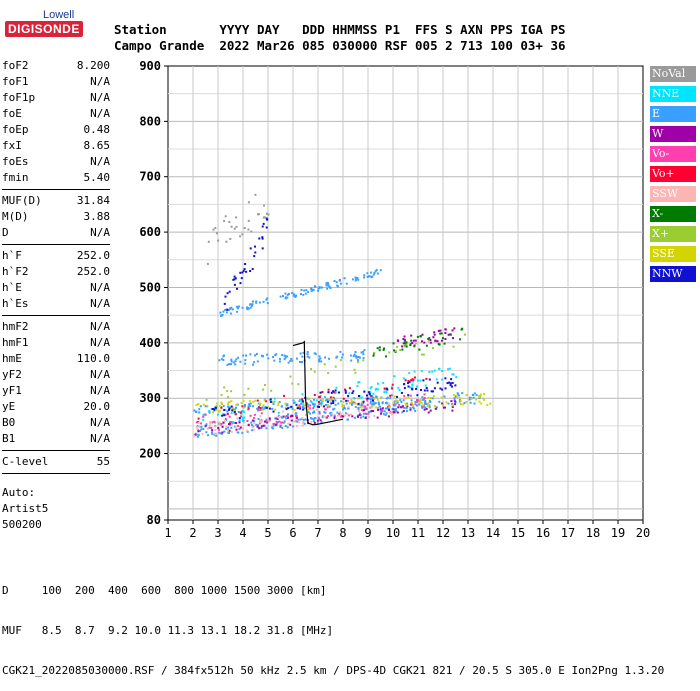 This screenshot has height=691, width=700. Describe the element at coordinates (56, 407) in the screenshot. I see `param-row: yE 20.0` at that location.